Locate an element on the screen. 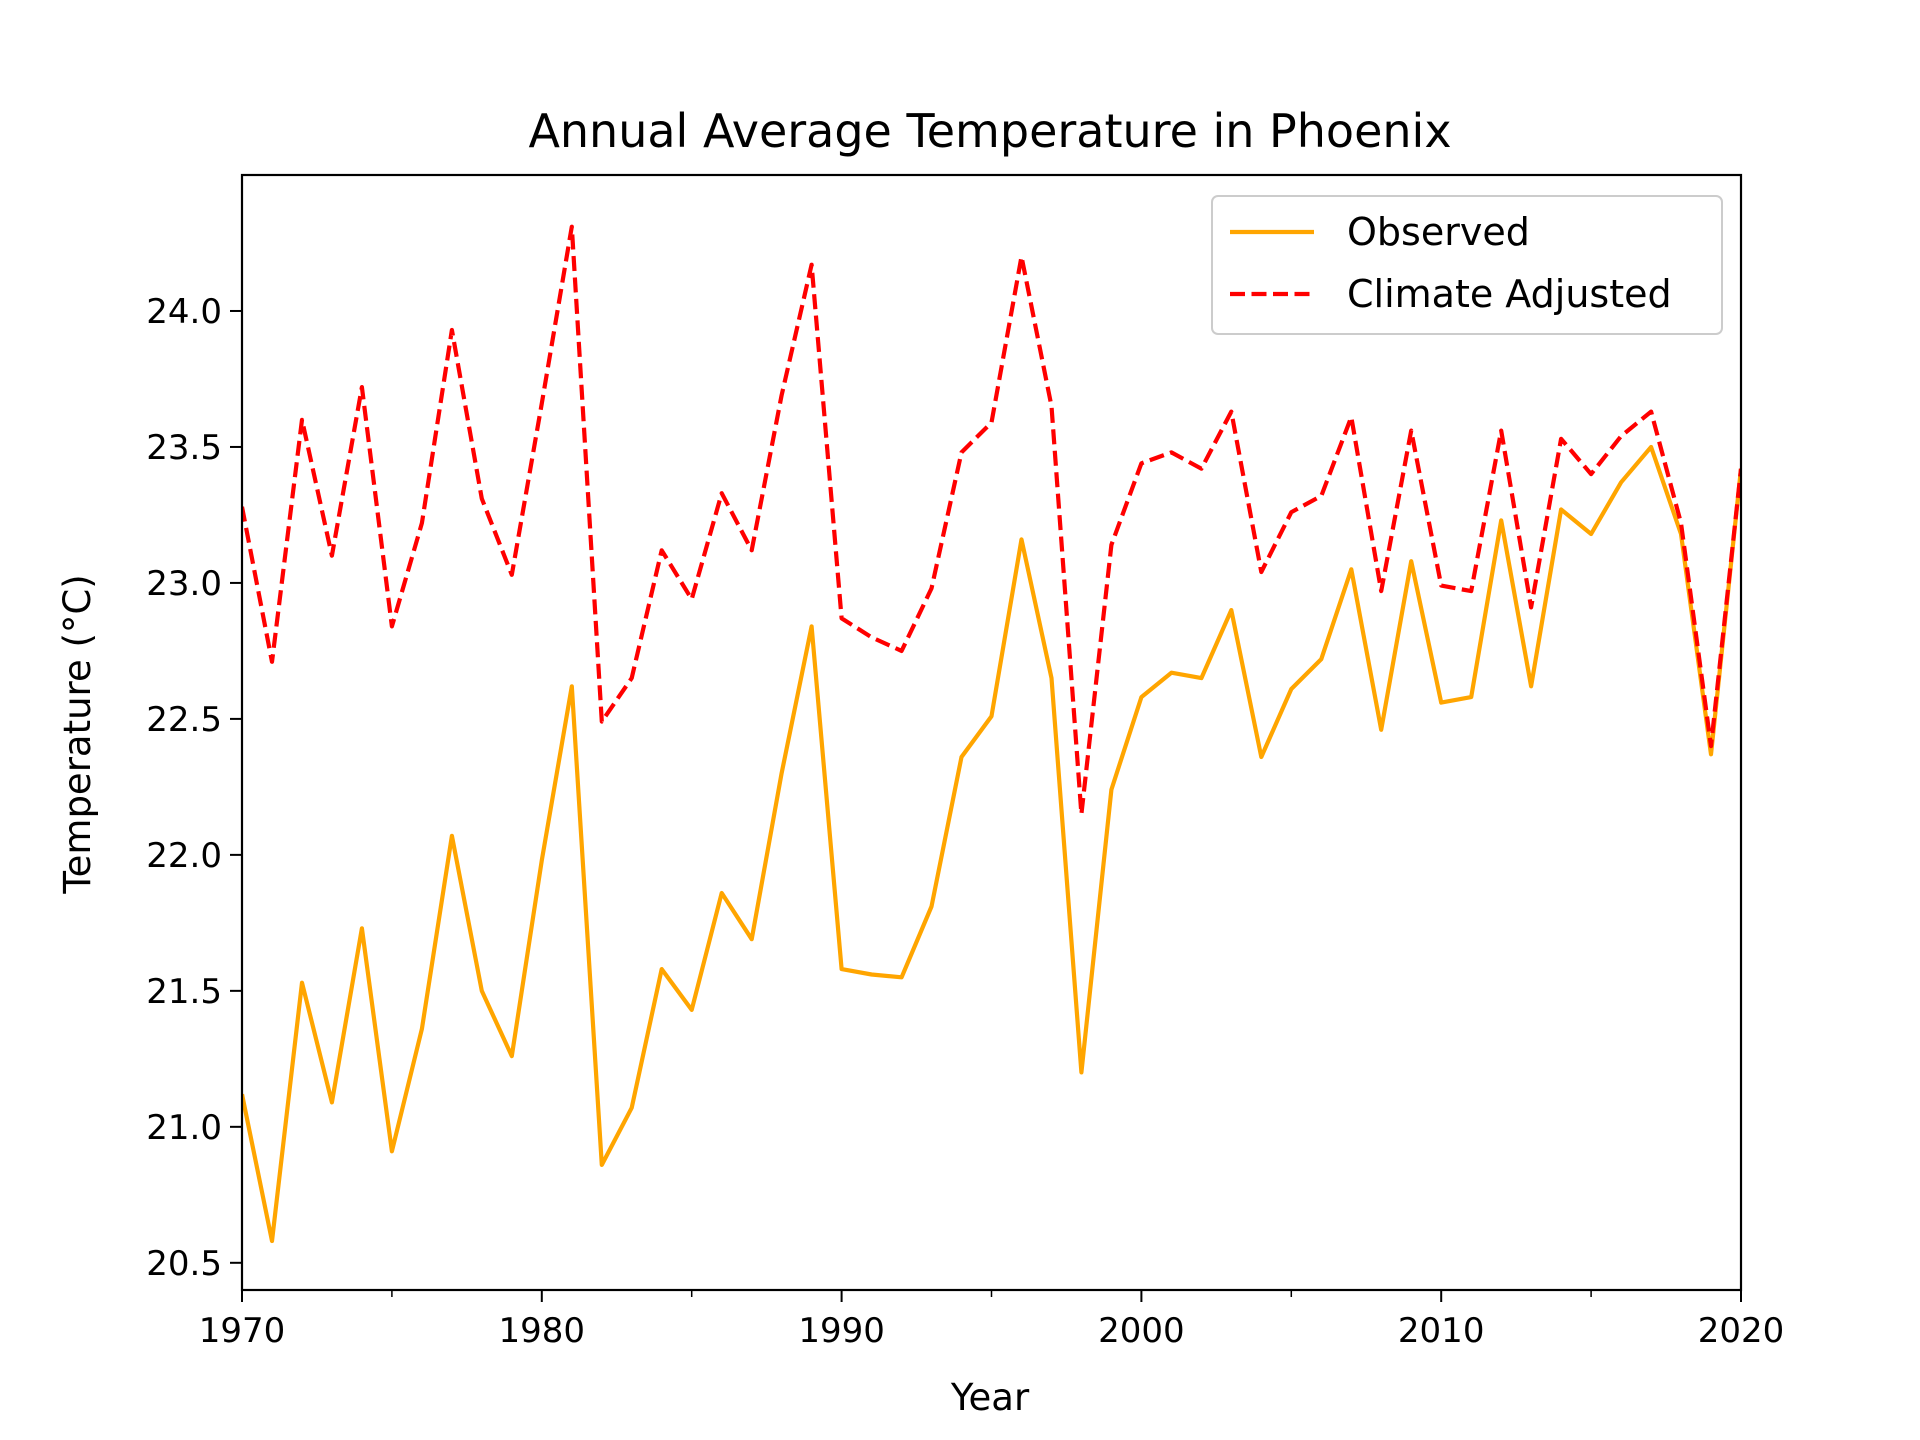 The image size is (1920, 1440). y-tick-label: 20.5 is located at coordinates (184, 1264).